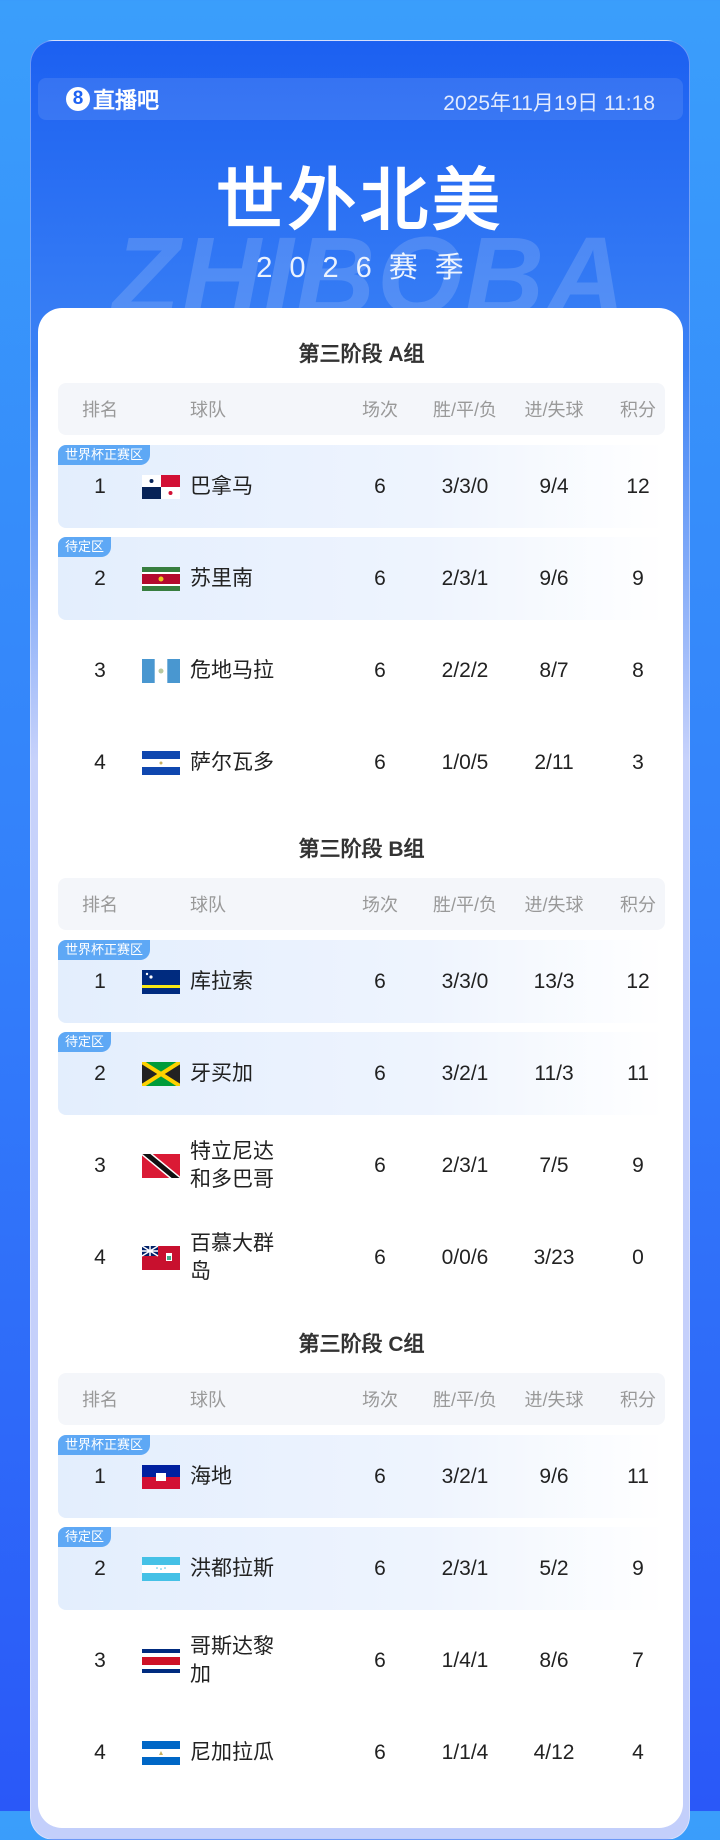  I want to click on curacao-flag-icon, so click(161, 981).